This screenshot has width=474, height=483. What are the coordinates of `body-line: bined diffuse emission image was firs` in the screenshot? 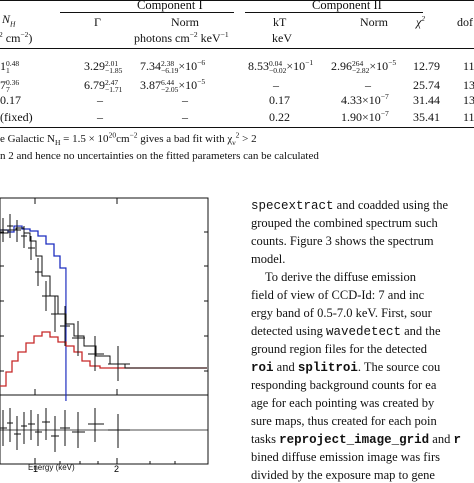 It's located at (345, 457).